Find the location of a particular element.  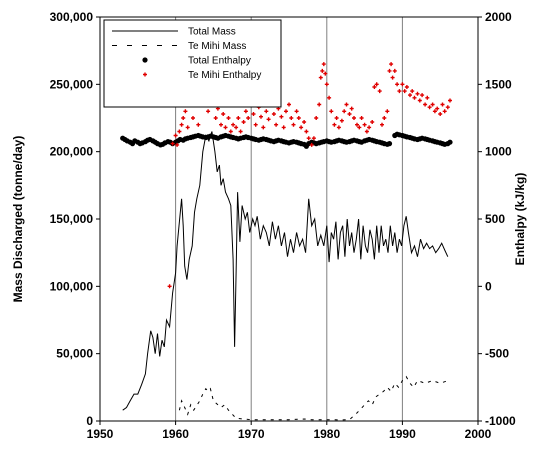

y-right-tick-label-1500: 1500 is located at coordinates (498, 84).